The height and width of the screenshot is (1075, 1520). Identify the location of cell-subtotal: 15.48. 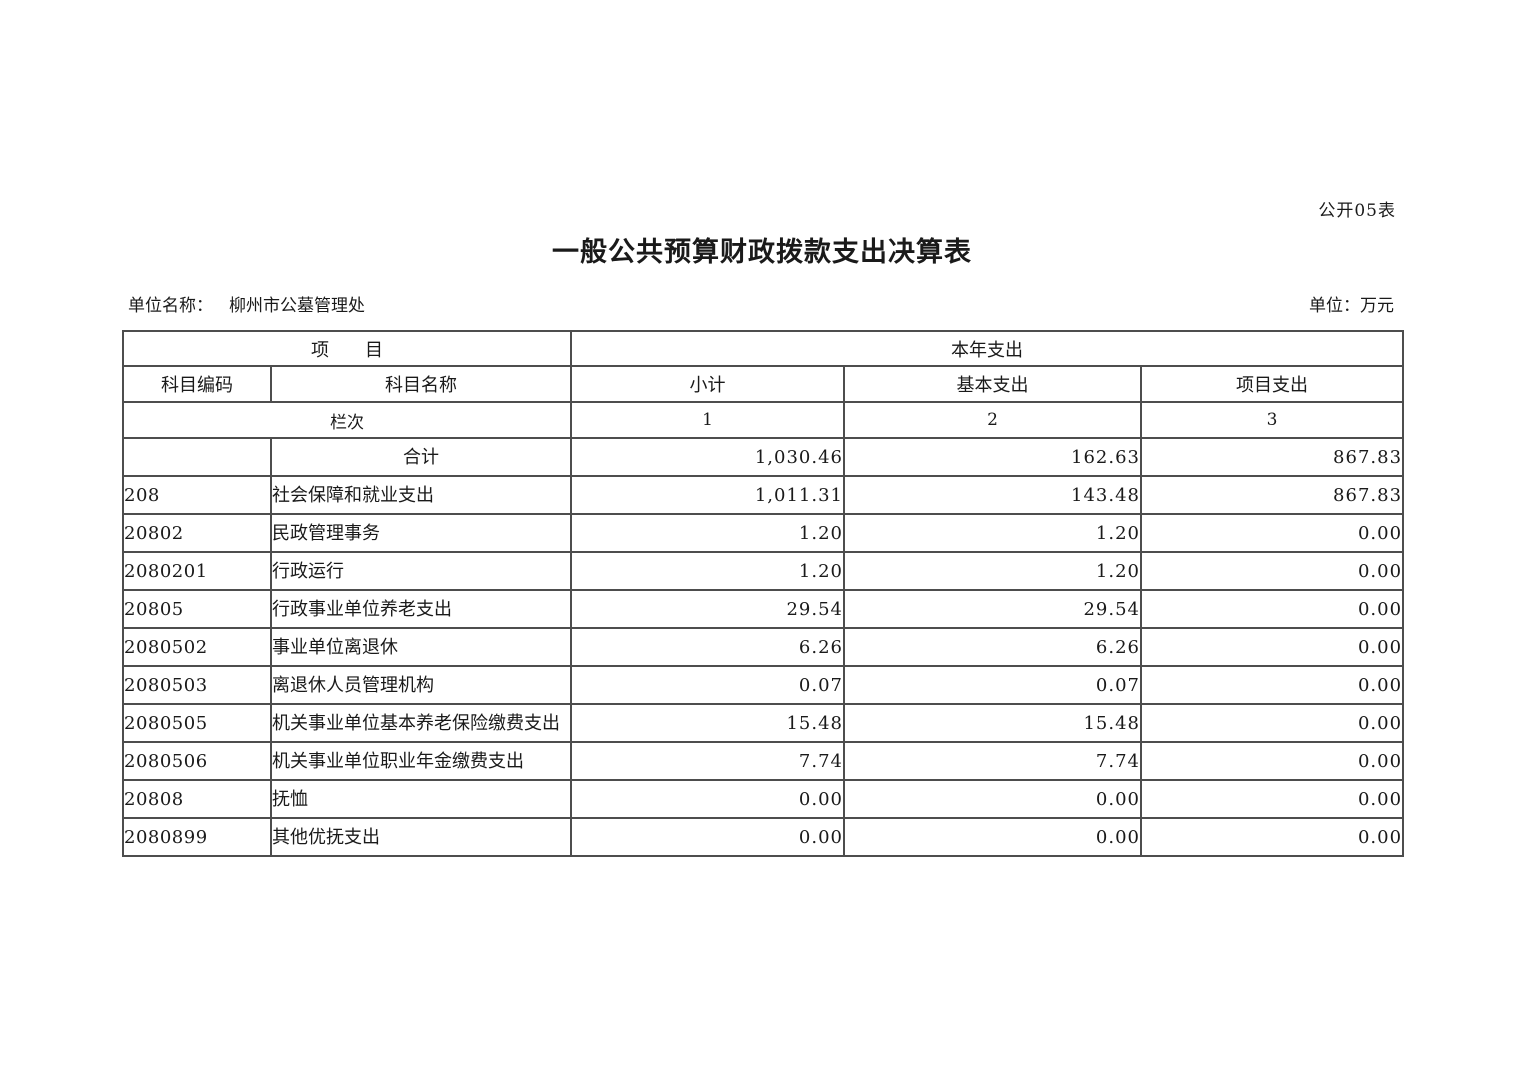
(707, 723).